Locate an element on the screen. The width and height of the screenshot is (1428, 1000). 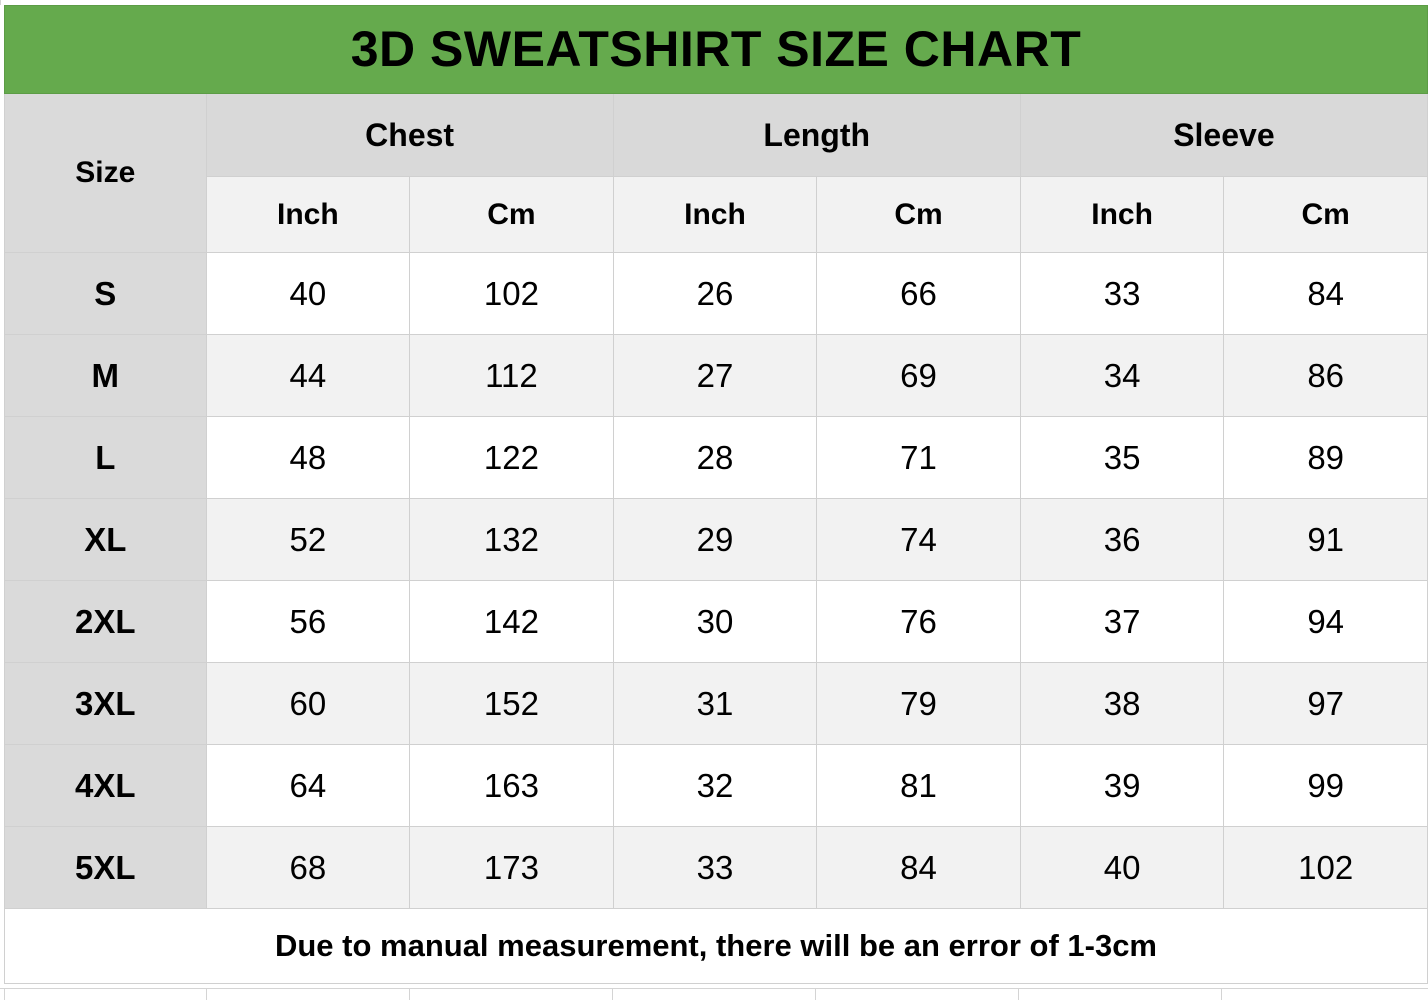
cell-chest-inch: 52 is located at coordinates (308, 539).